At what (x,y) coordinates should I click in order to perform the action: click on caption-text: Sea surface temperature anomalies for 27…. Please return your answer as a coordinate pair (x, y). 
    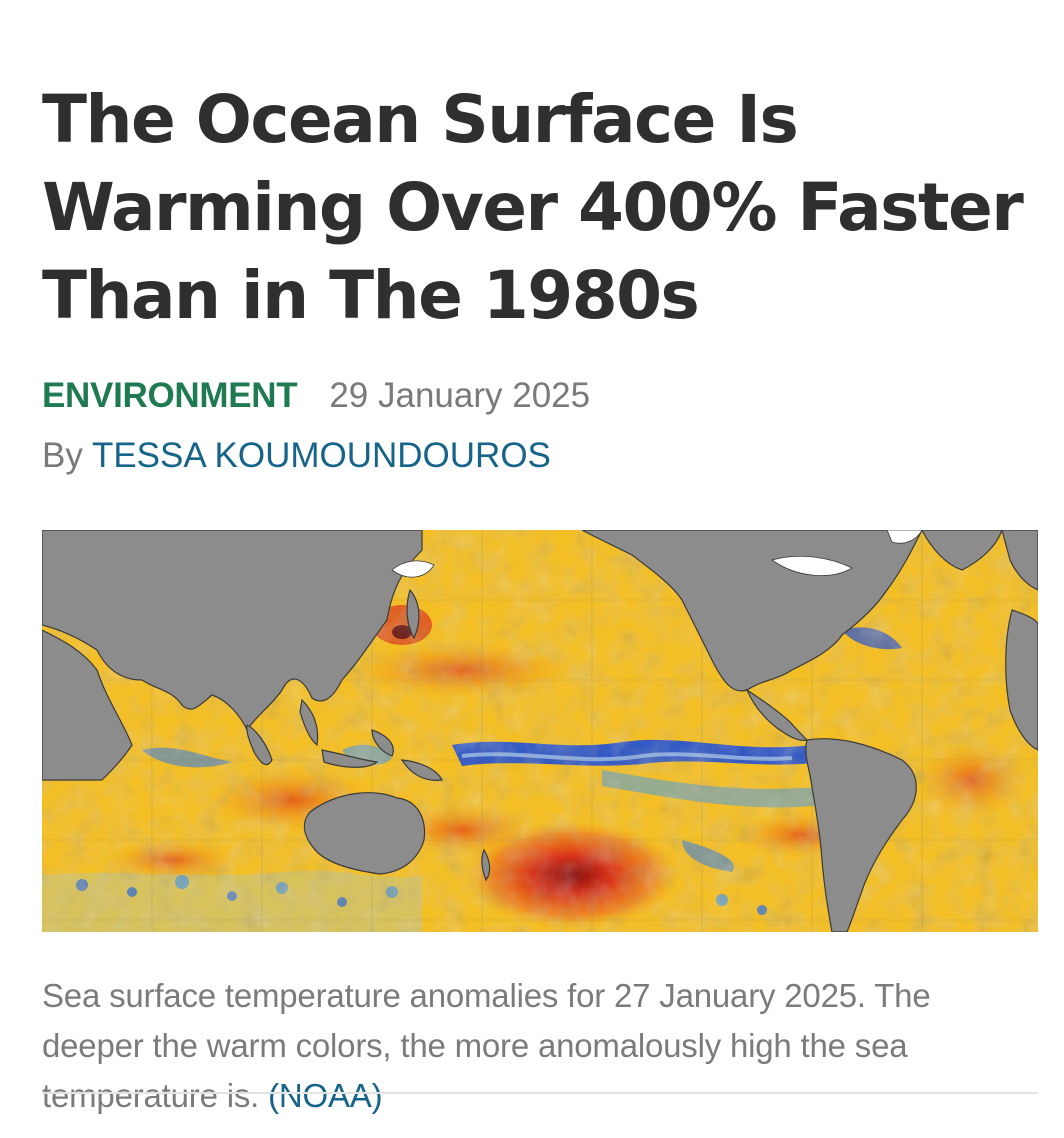
    Looking at the image, I should click on (486, 1045).